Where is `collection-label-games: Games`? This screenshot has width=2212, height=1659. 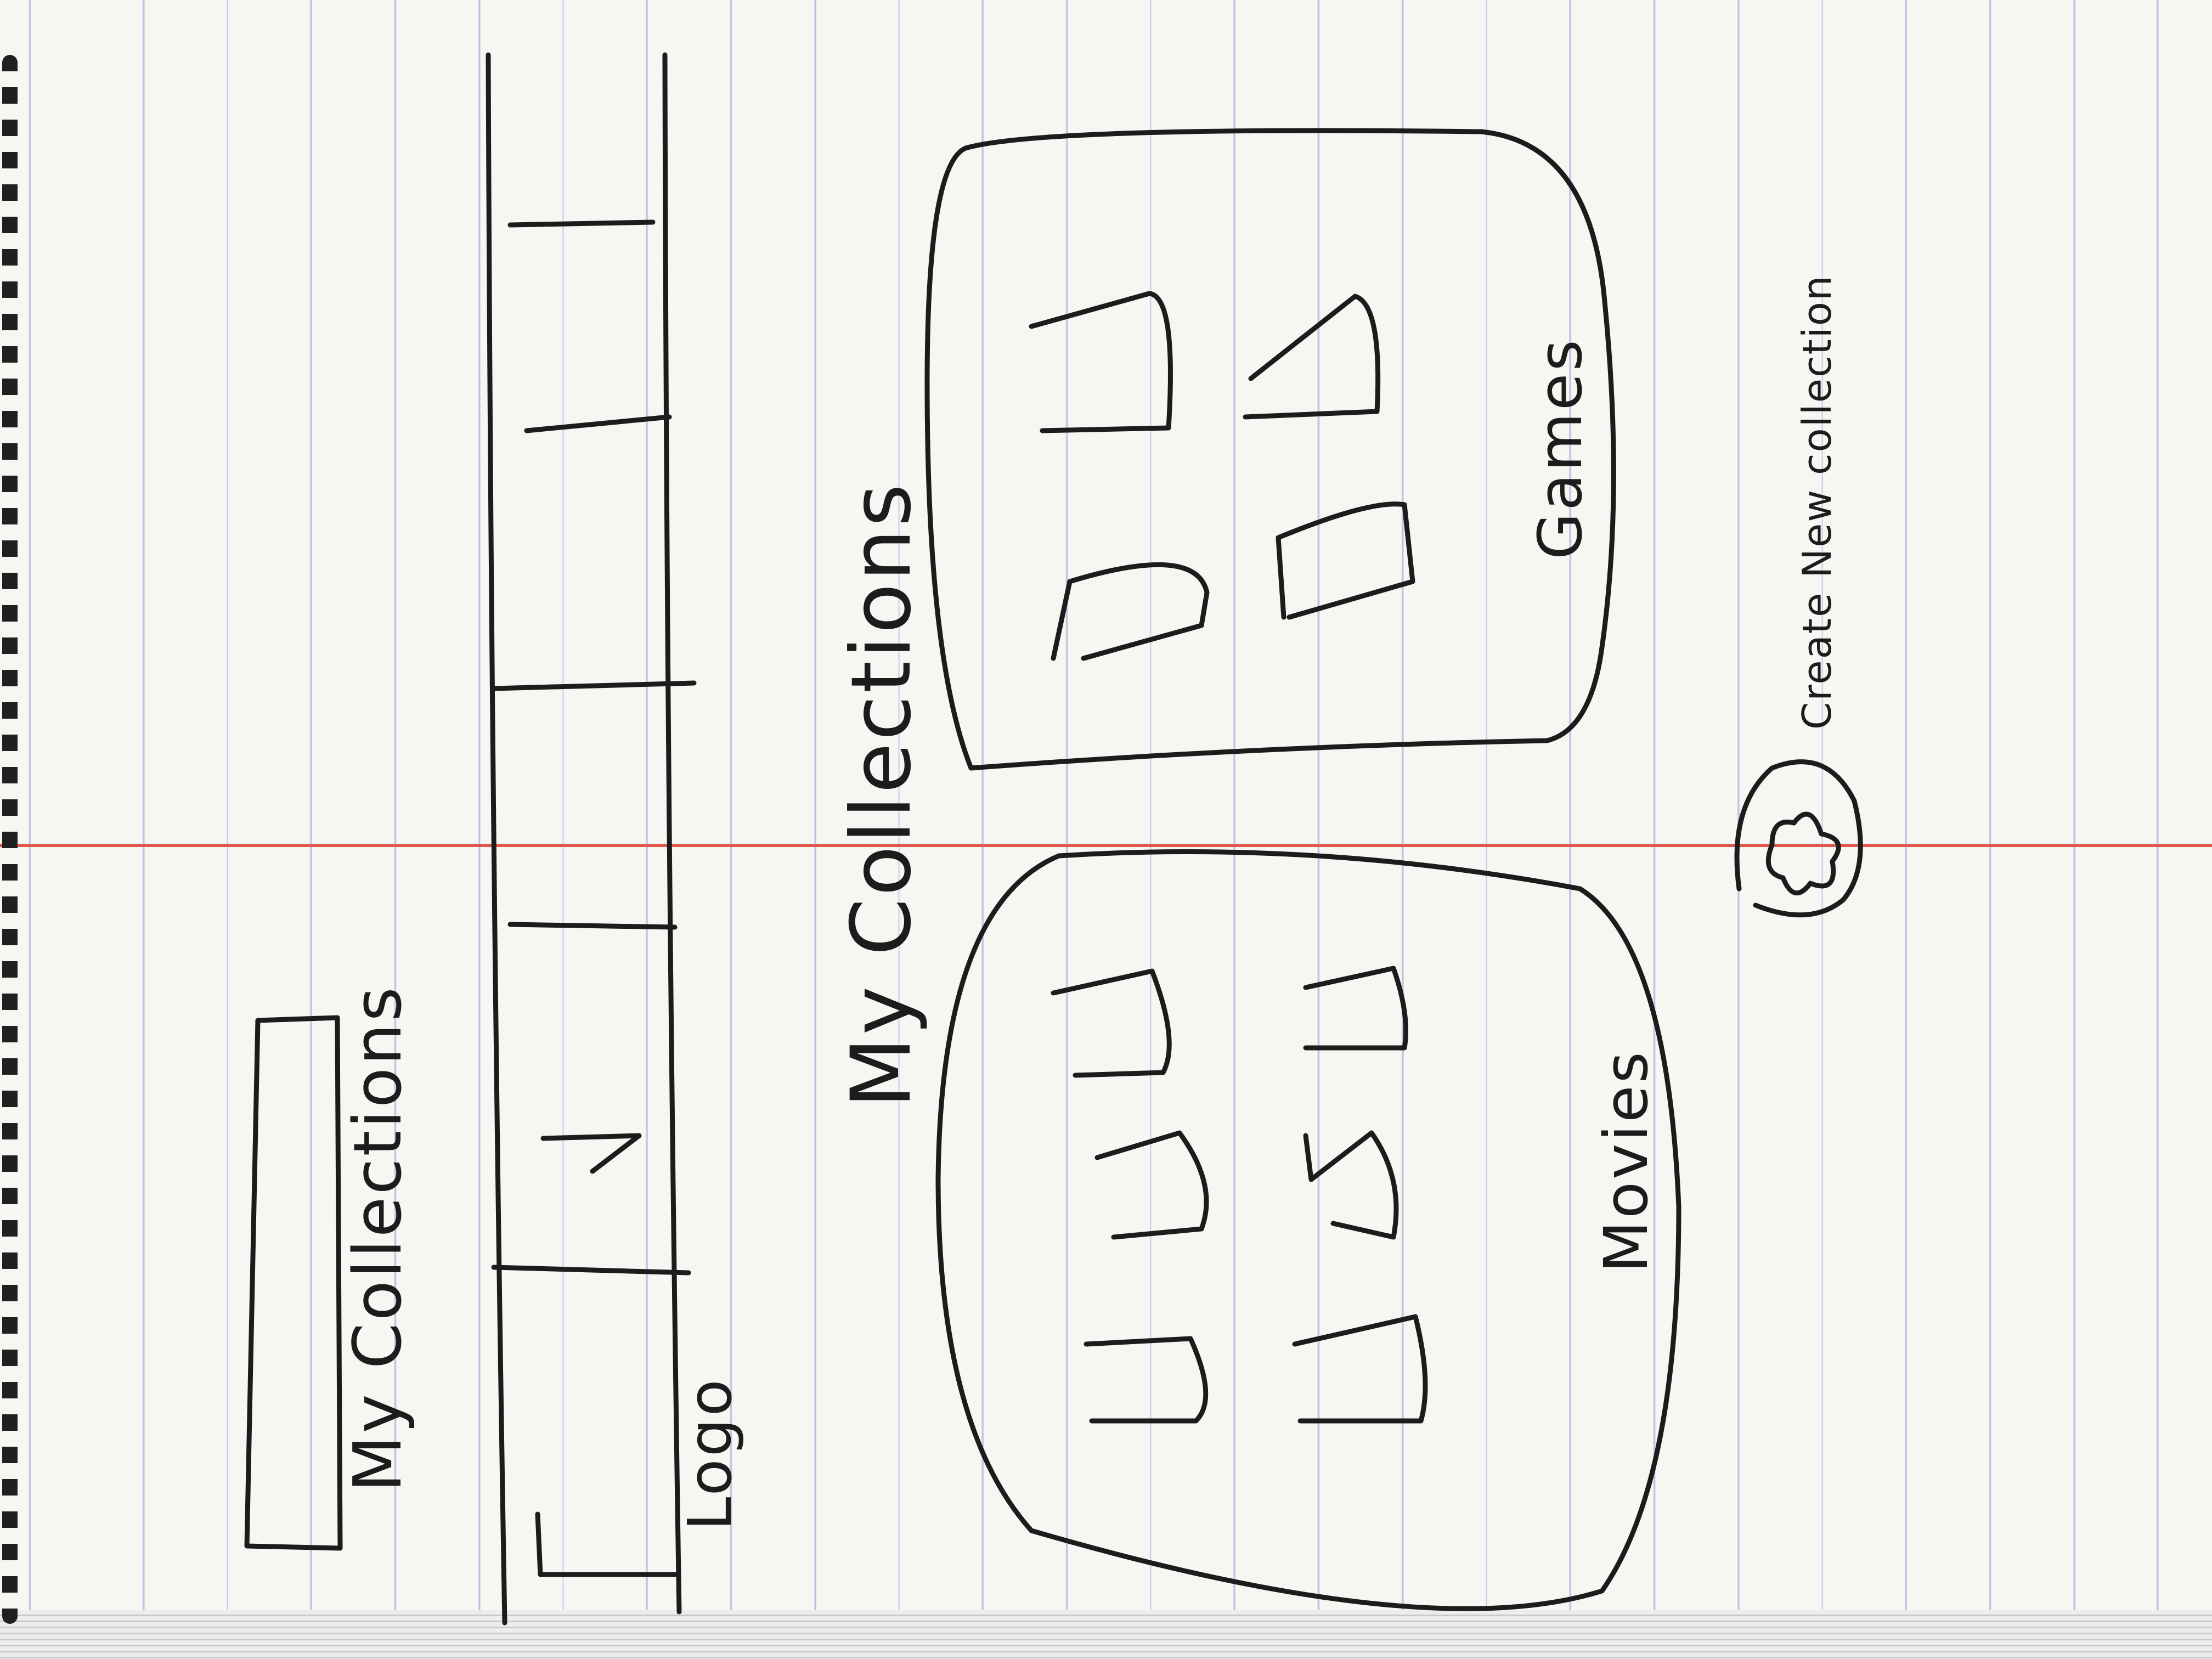 collection-label-games: Games is located at coordinates (1560, 448).